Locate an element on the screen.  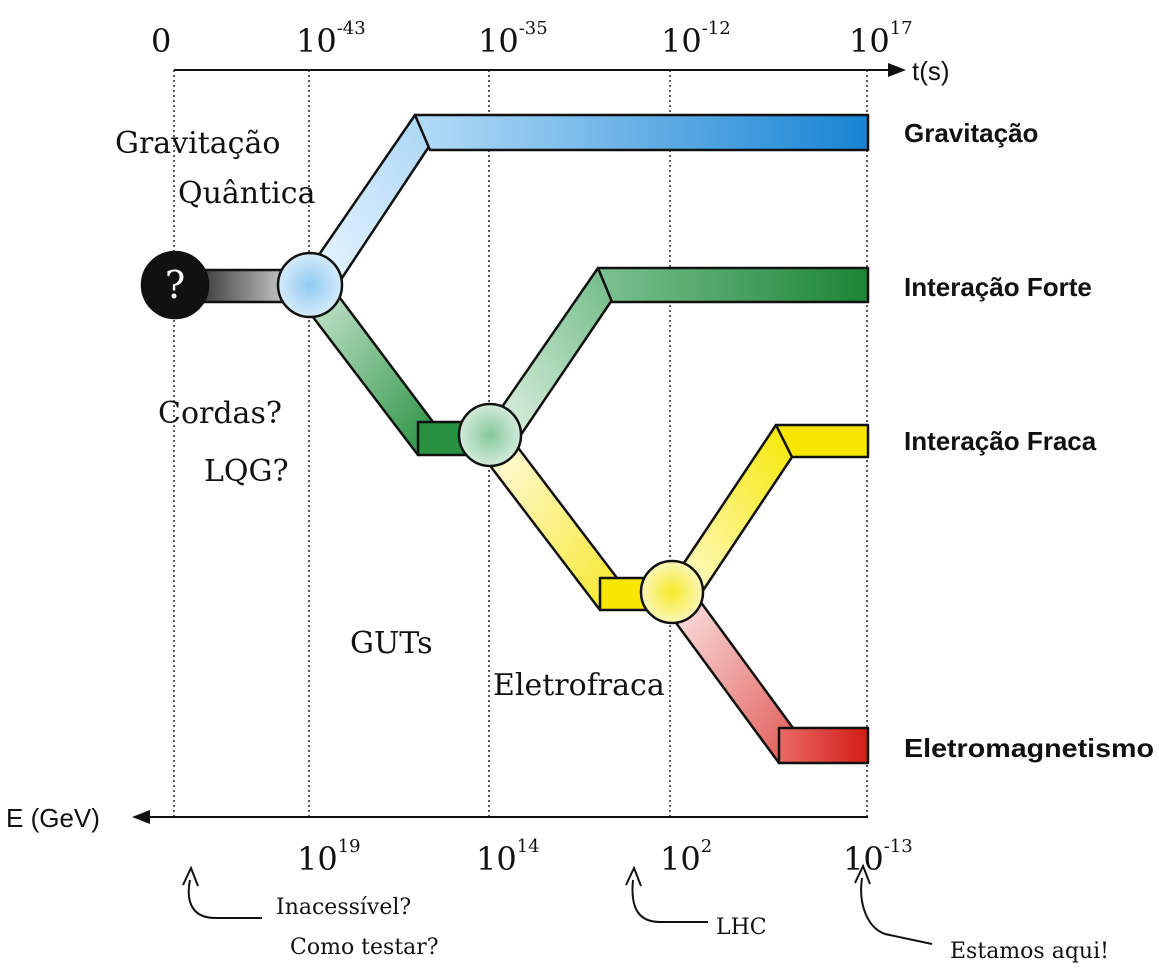
time-axis-ticks: 0 10-43 10-35 10-12 1017 is located at coordinates (532, 39).